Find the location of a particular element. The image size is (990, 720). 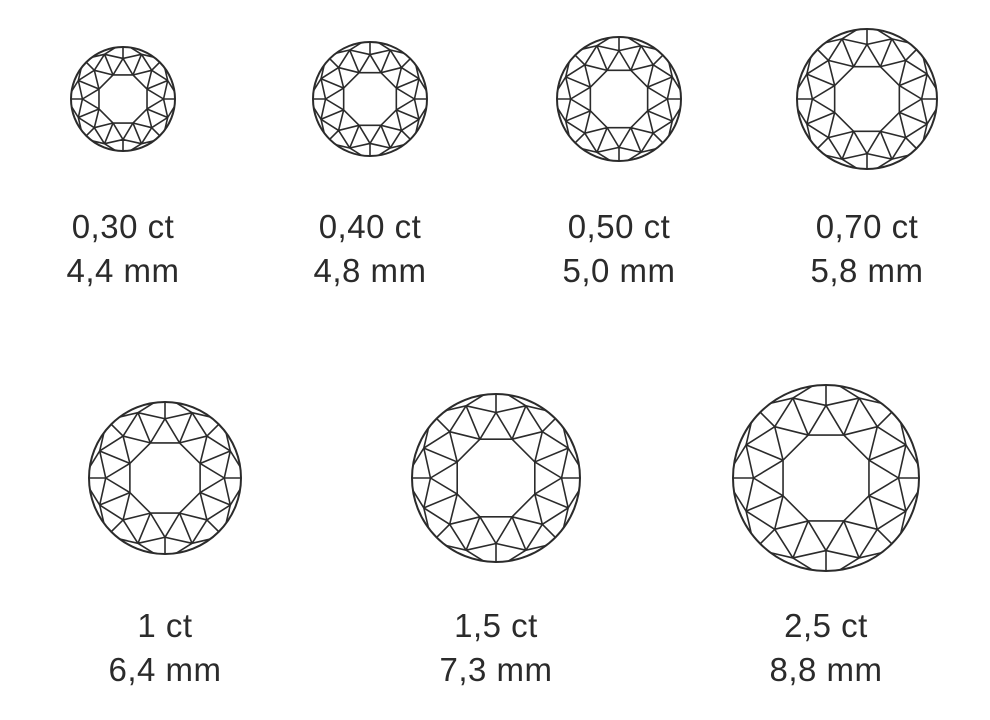

diamond-6-drawing is located at coordinates (496, 478).